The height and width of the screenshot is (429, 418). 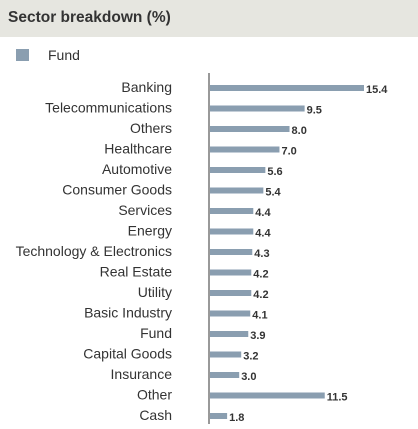 I want to click on category-label: Real Estate, so click(x=136, y=272).